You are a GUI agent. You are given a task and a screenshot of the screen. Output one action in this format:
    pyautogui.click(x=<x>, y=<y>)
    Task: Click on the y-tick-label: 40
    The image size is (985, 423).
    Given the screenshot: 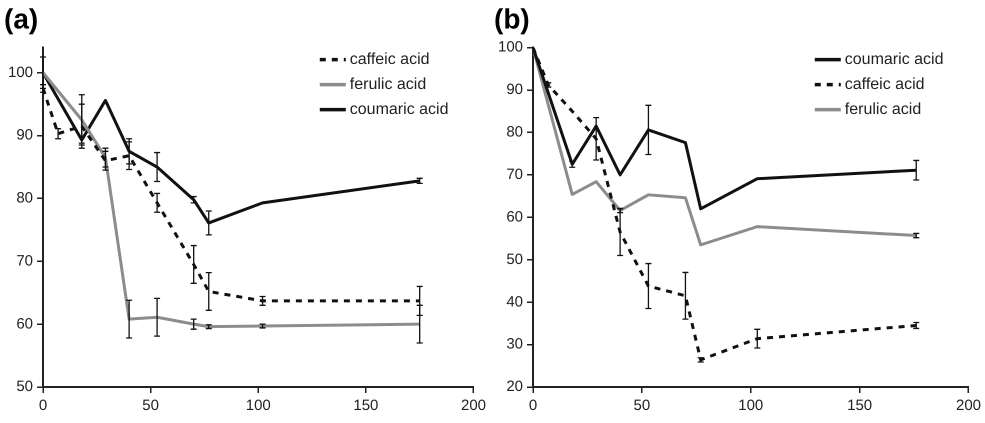 What is the action you would take?
    pyautogui.click(x=515, y=301)
    